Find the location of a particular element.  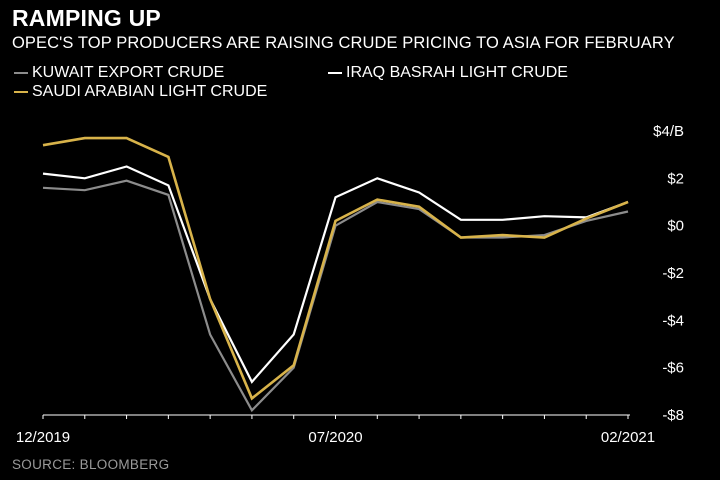

x-tick-label: 12/2019 is located at coordinates (43, 437).